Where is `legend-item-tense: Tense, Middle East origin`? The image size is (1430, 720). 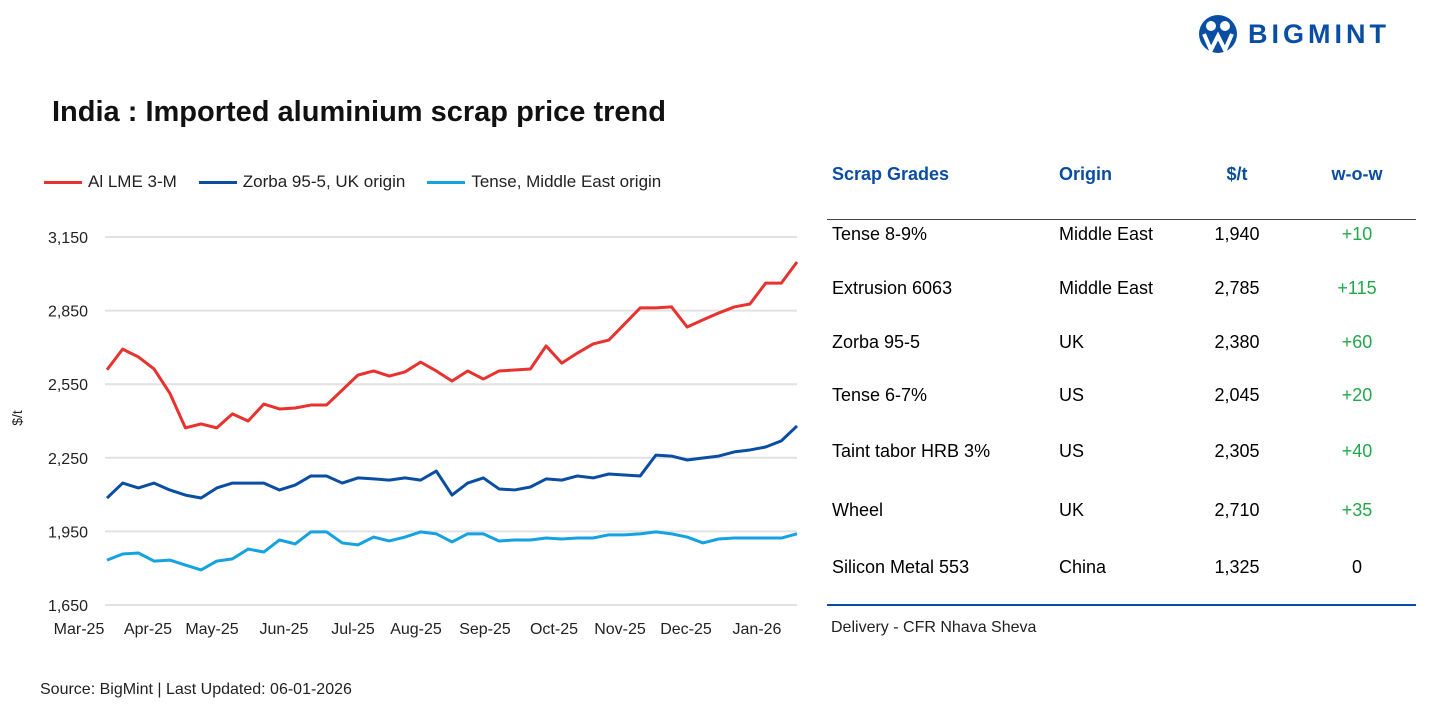 legend-item-tense: Tense, Middle East origin is located at coordinates (544, 182).